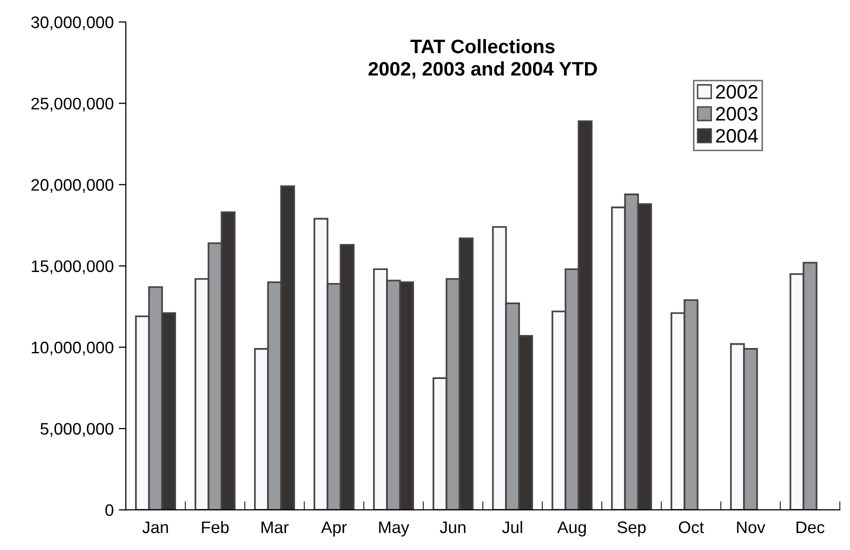  What do you see at coordinates (394, 529) in the screenshot?
I see `x-tick-label: May` at bounding box center [394, 529].